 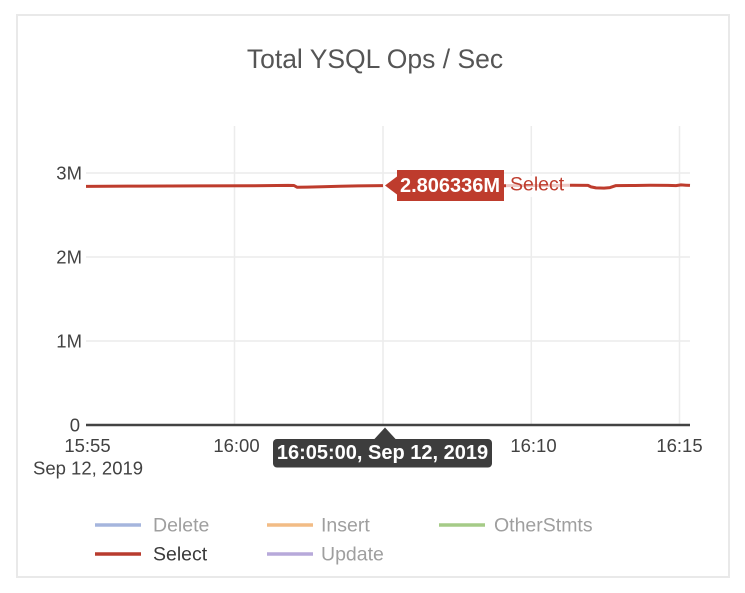 What do you see at coordinates (75, 425) in the screenshot?
I see `svg-text: 0` at bounding box center [75, 425].